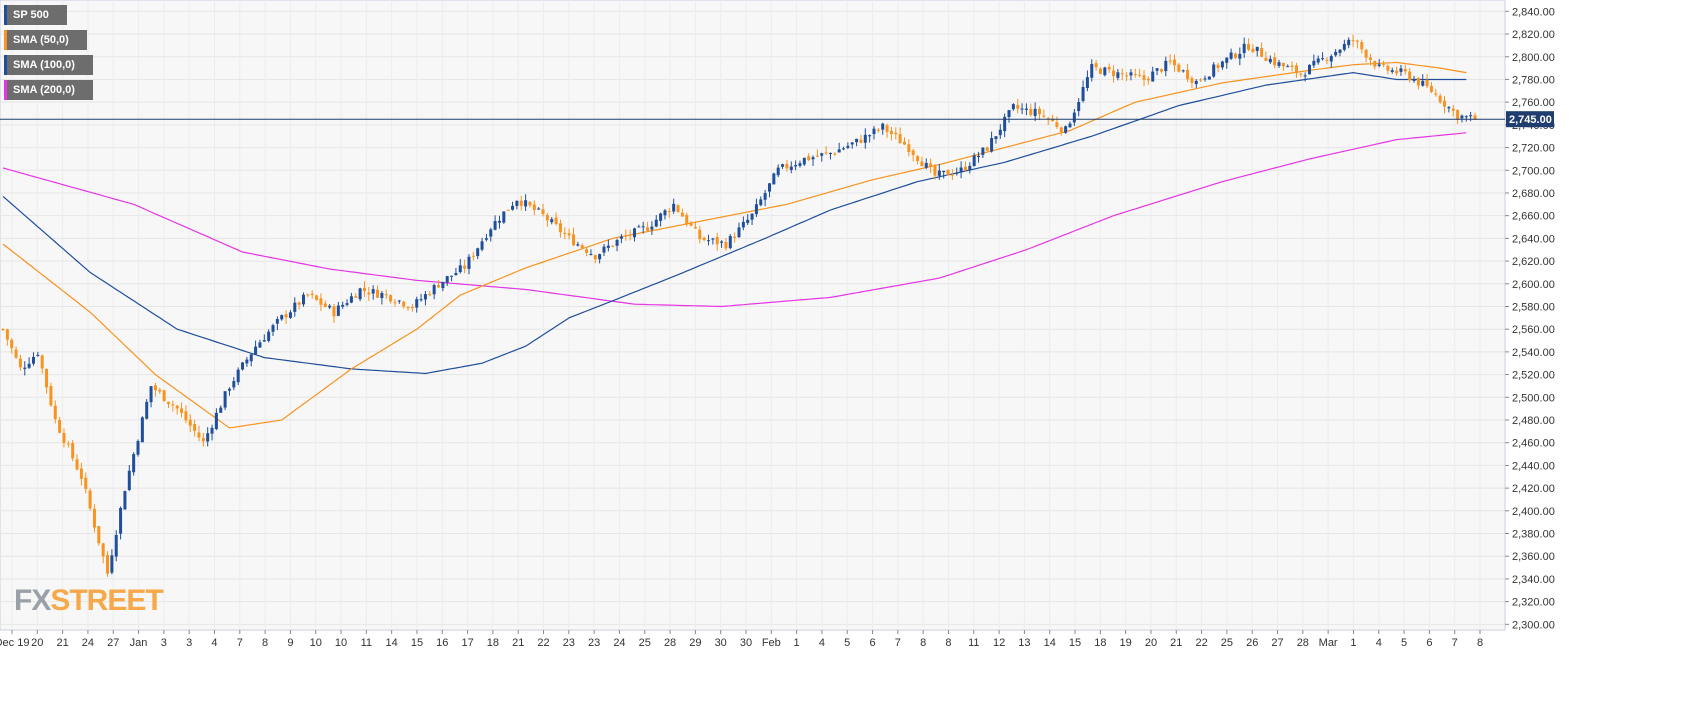 The height and width of the screenshot is (712, 1707). I want to click on x-tick-label: 9, so click(290, 643).